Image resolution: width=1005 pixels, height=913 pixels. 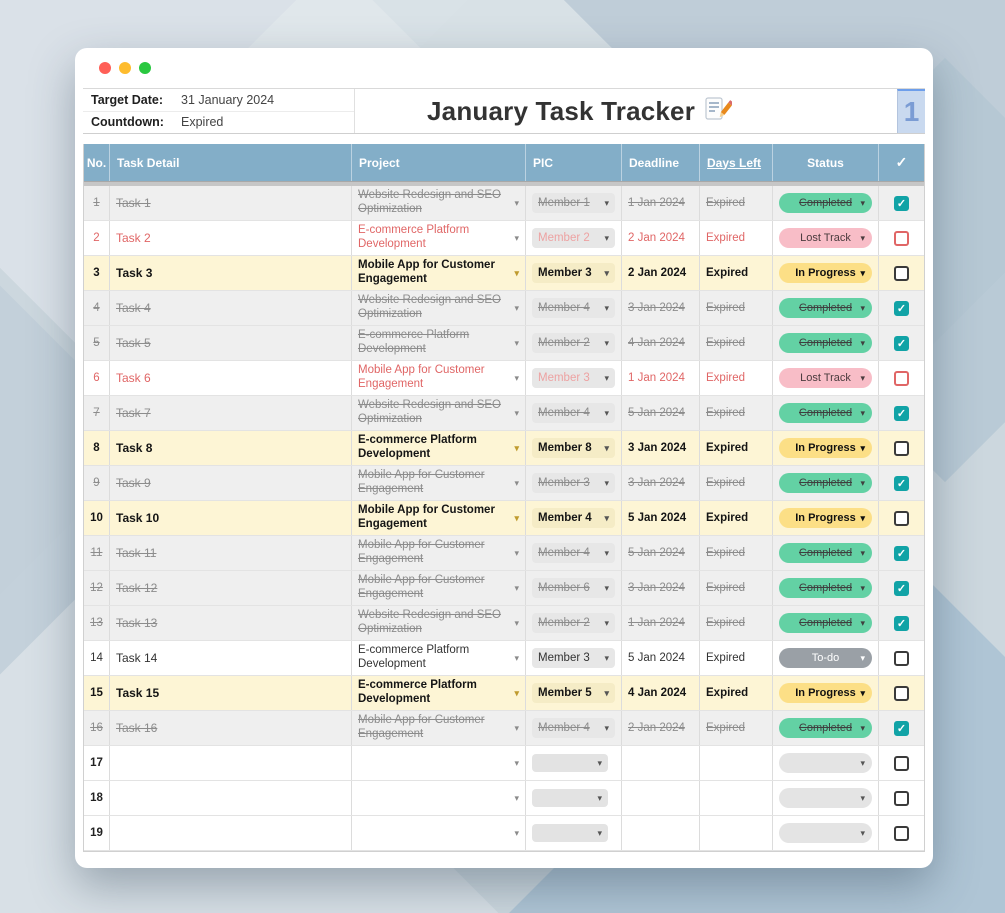 What do you see at coordinates (661, 378) in the screenshot?
I see `deadline-cell: 1 Jan 2024` at bounding box center [661, 378].